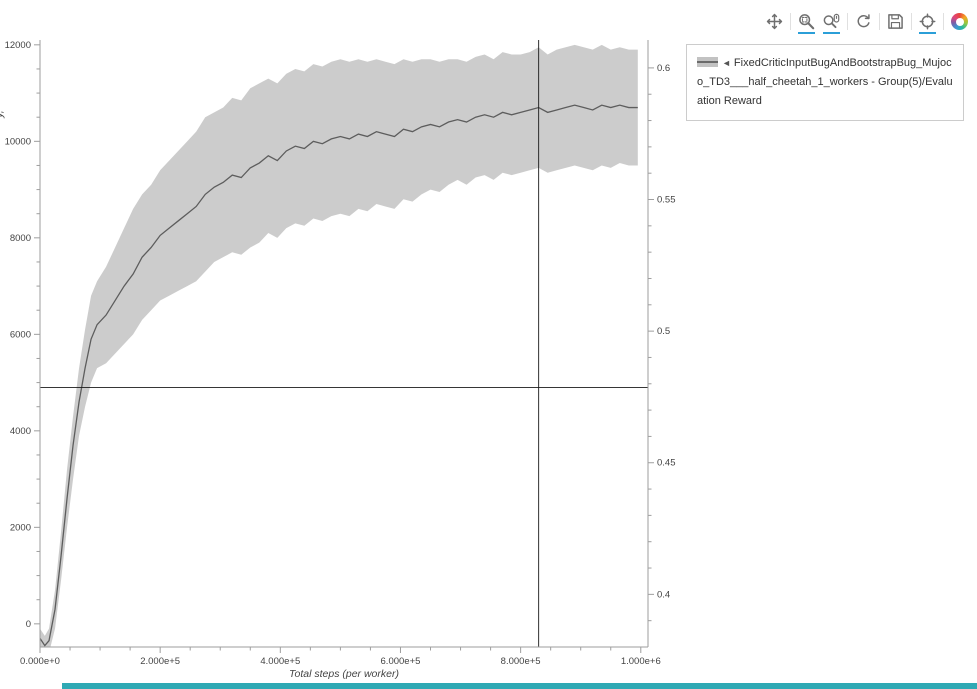 Image resolution: width=977 pixels, height=689 pixels. I want to click on wheel-zoom-tool-button, so click(831, 23).